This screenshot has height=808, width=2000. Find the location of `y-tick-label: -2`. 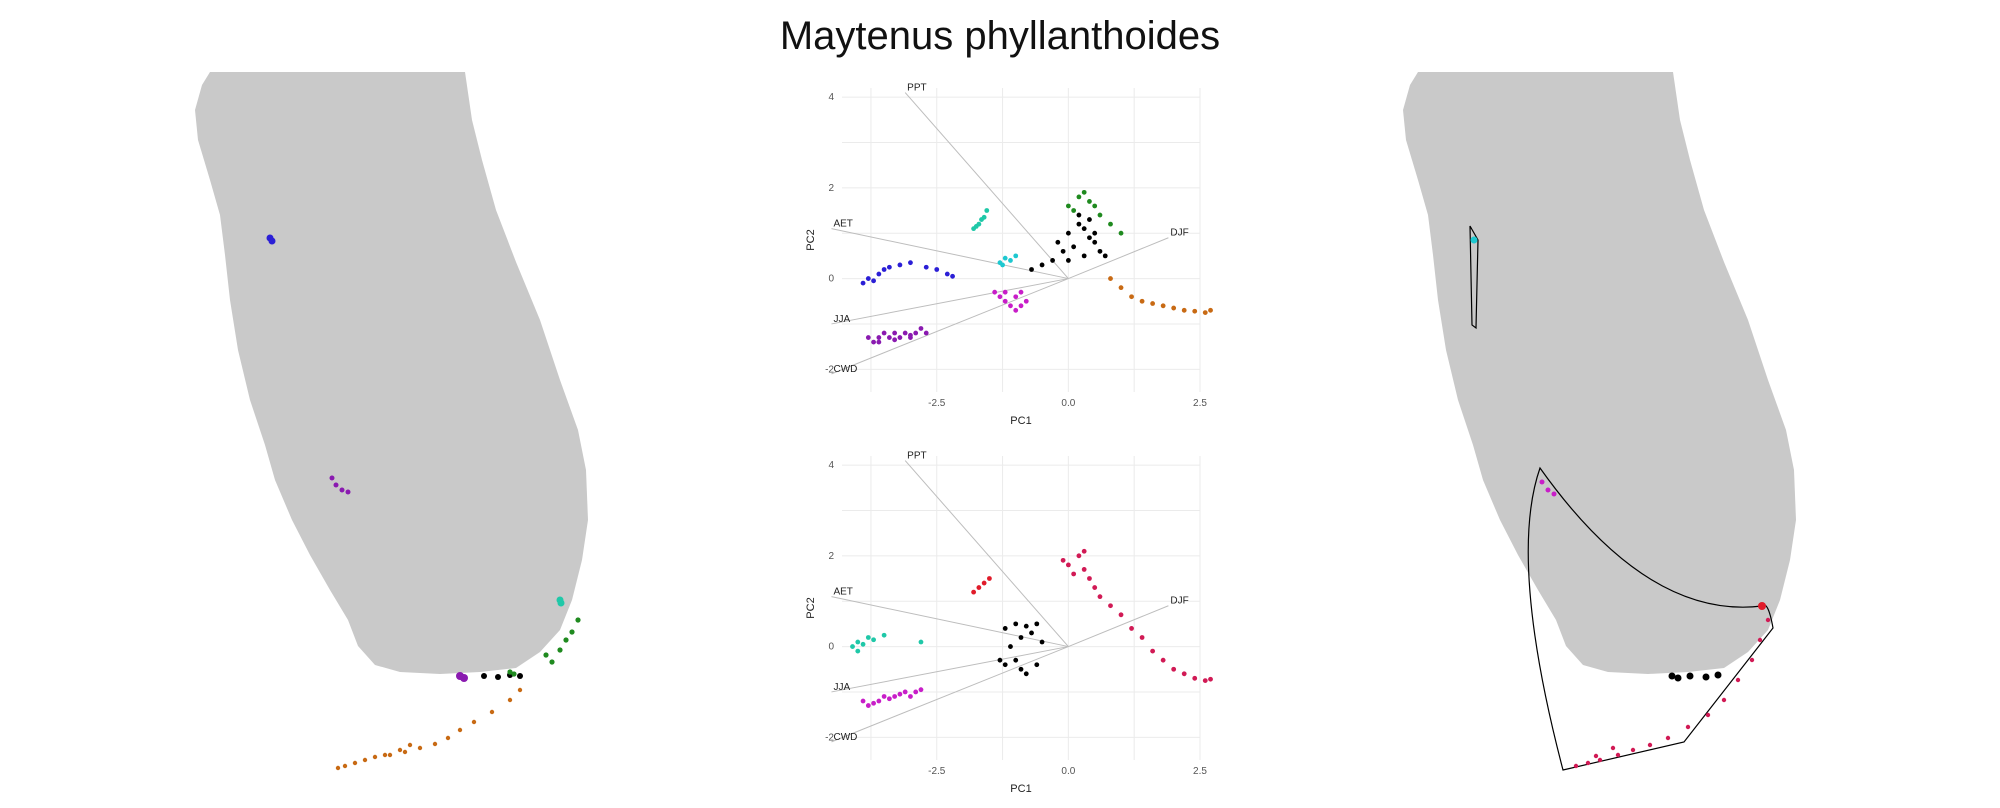

y-tick-label: -2 is located at coordinates (829, 369).